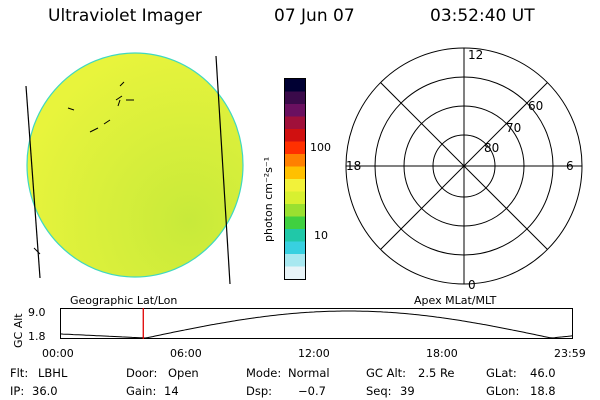  Describe the element at coordinates (513, 128) in the screenshot. I see `lat-label-70: 70` at that location.